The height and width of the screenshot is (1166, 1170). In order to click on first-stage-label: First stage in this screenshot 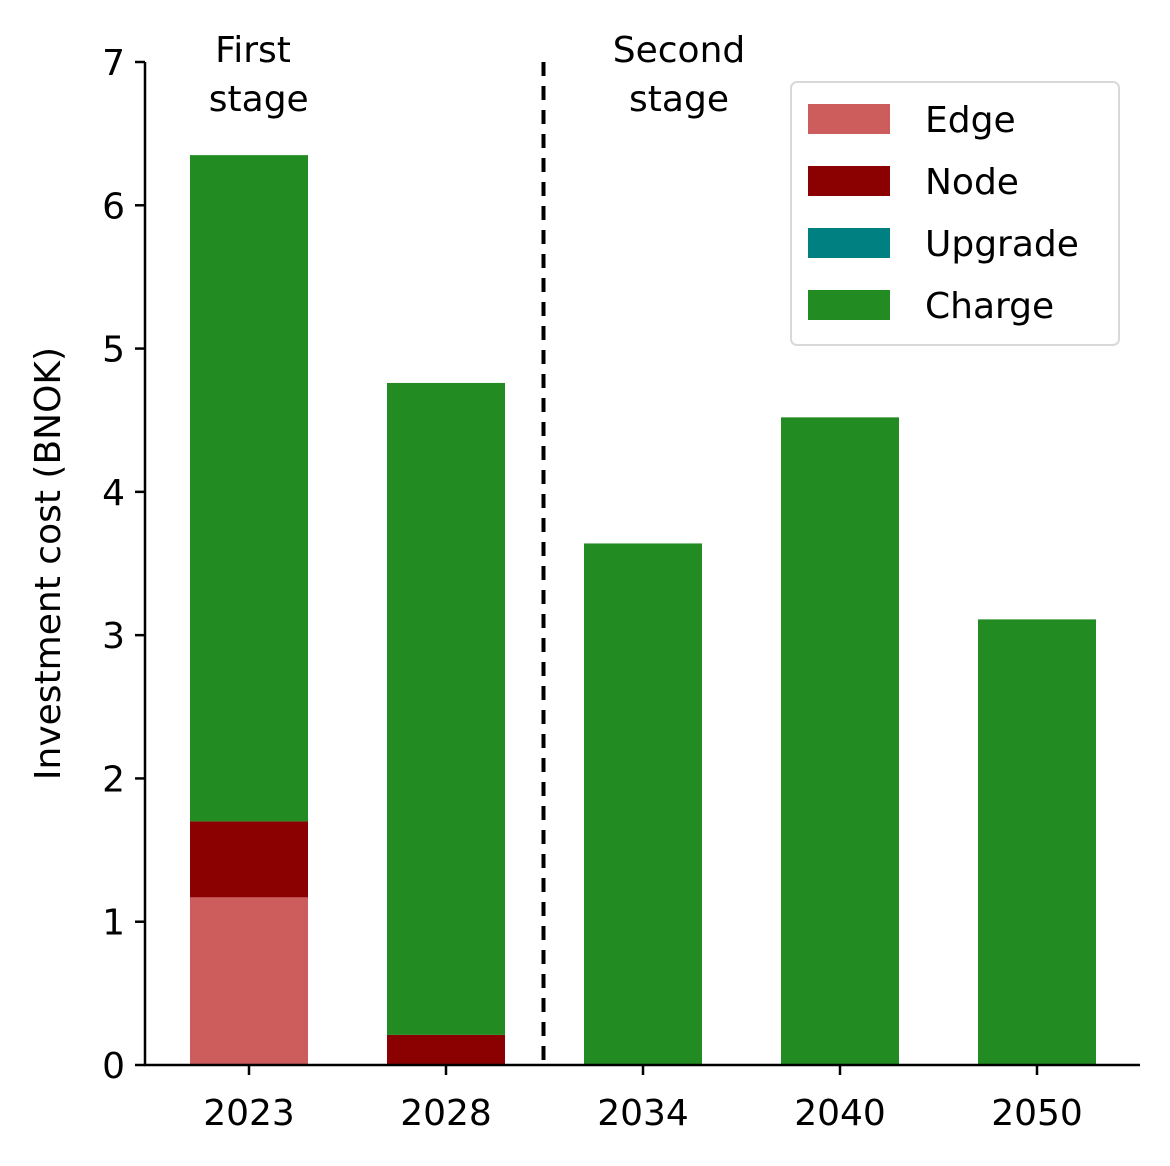, I will do `click(252, 75)`.